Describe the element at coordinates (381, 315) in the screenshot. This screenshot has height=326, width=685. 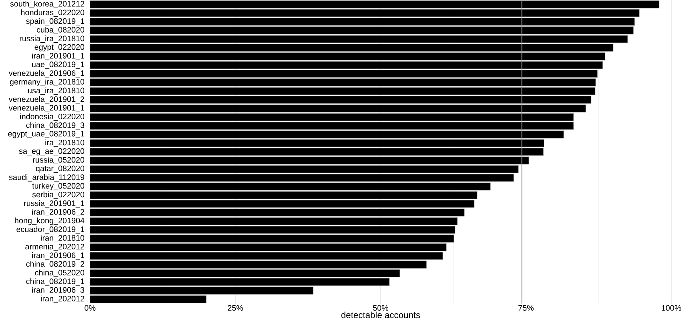
I see `x-axis-title: detectable accounts` at that location.